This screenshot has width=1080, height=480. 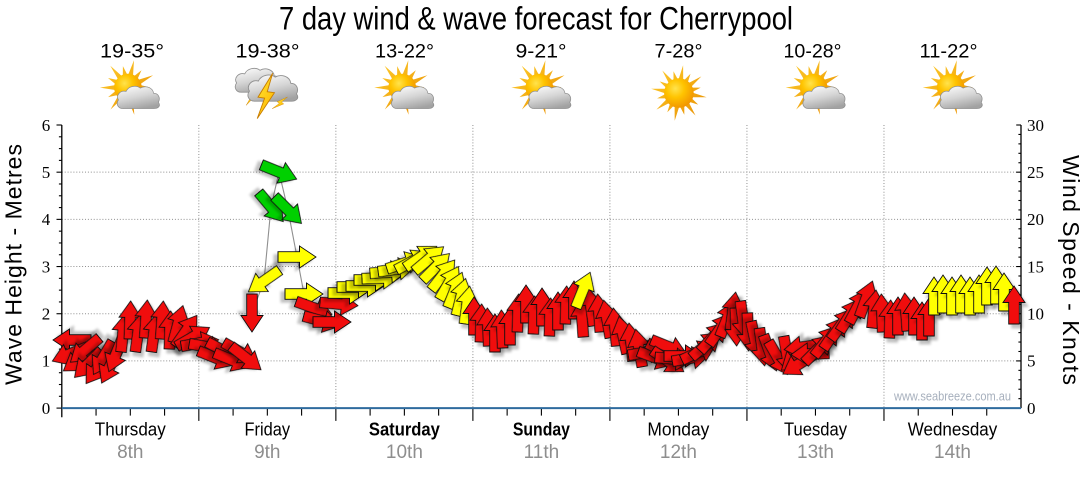 I want to click on svg-text: www.seabreeze.com.au, so click(x=952, y=396).